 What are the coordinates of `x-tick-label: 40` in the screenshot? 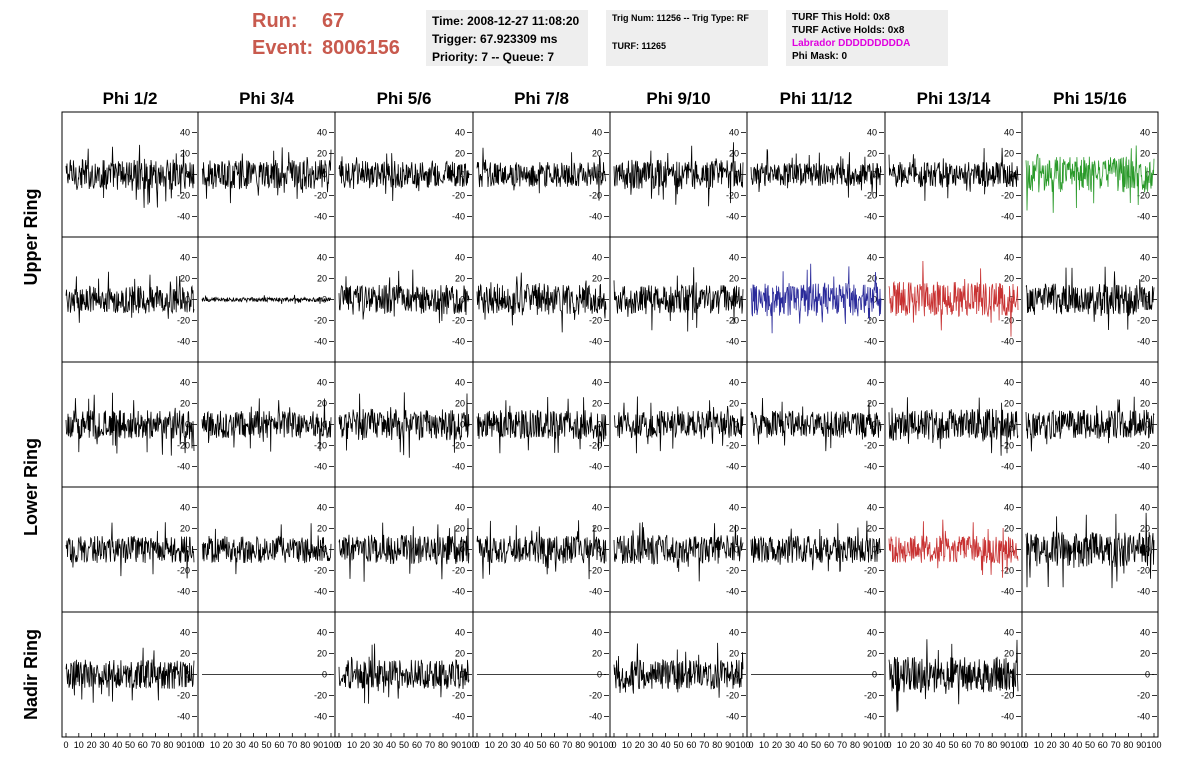 It's located at (803, 745).